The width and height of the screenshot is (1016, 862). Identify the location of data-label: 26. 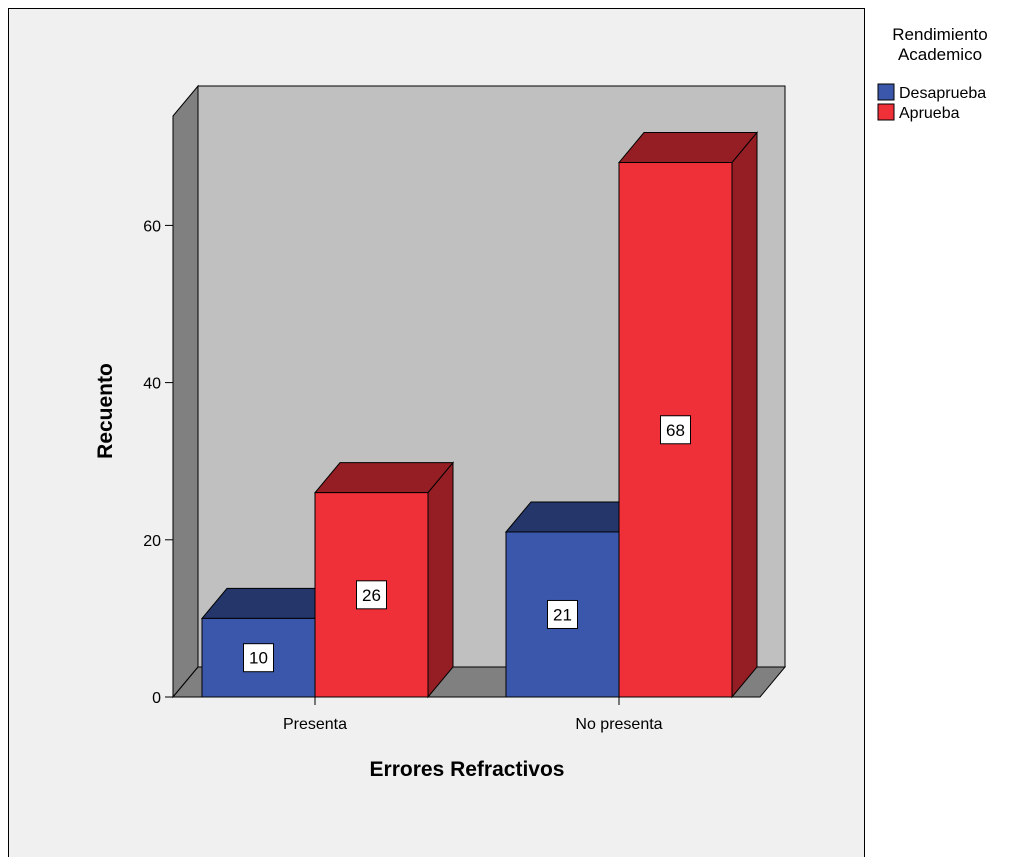
(371, 595).